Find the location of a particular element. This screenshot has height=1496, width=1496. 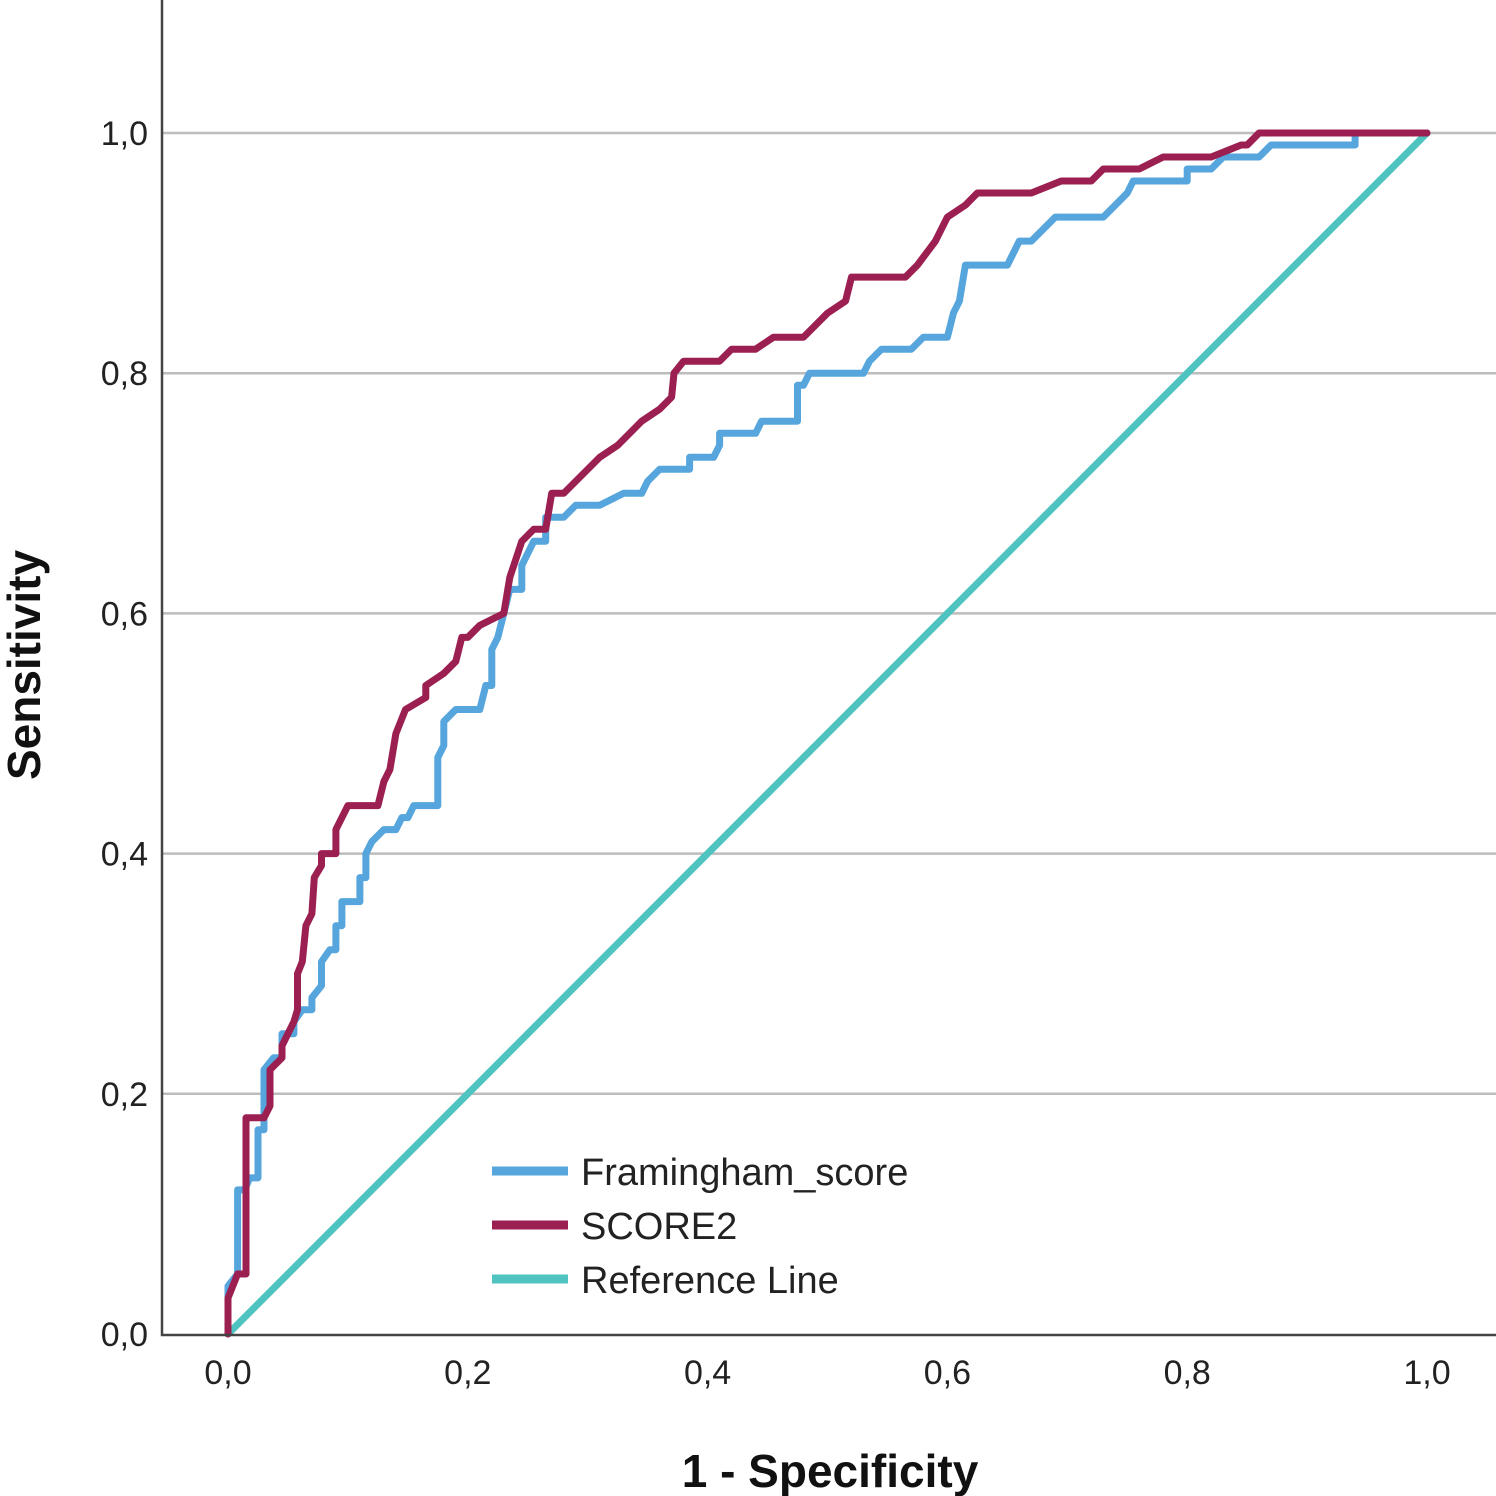

x-tick-label: 0,8 is located at coordinates (1187, 1373).